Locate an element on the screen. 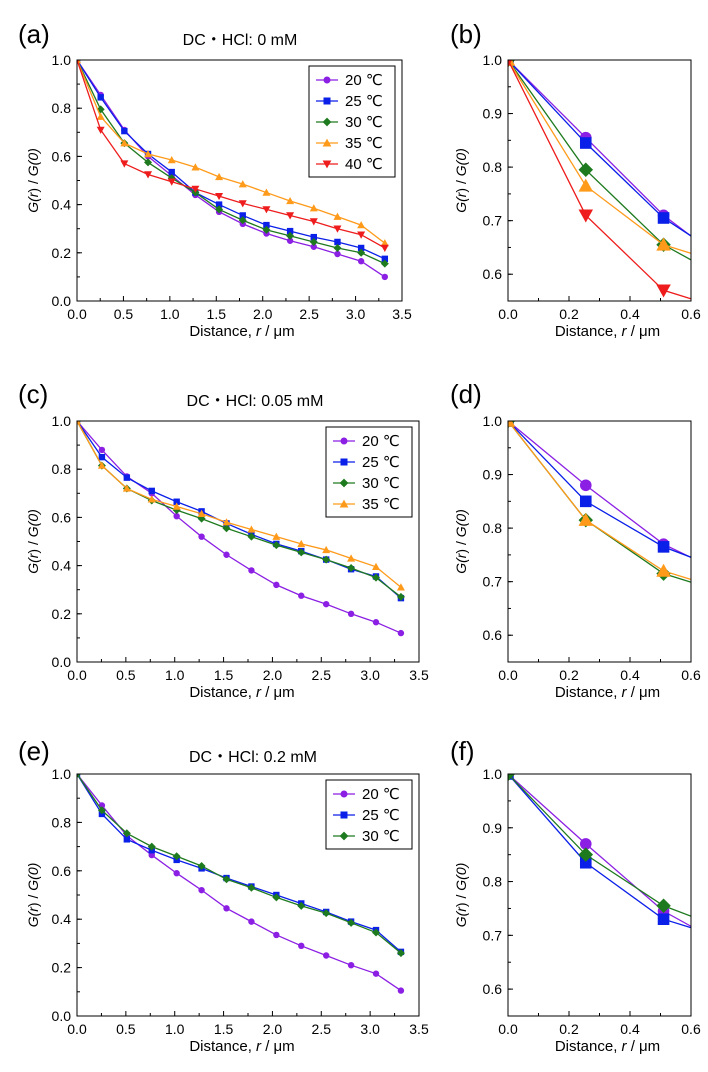 Image resolution: width=708 pixels, height=1072 pixels. legend-label: 20 ℃ is located at coordinates (364, 80).